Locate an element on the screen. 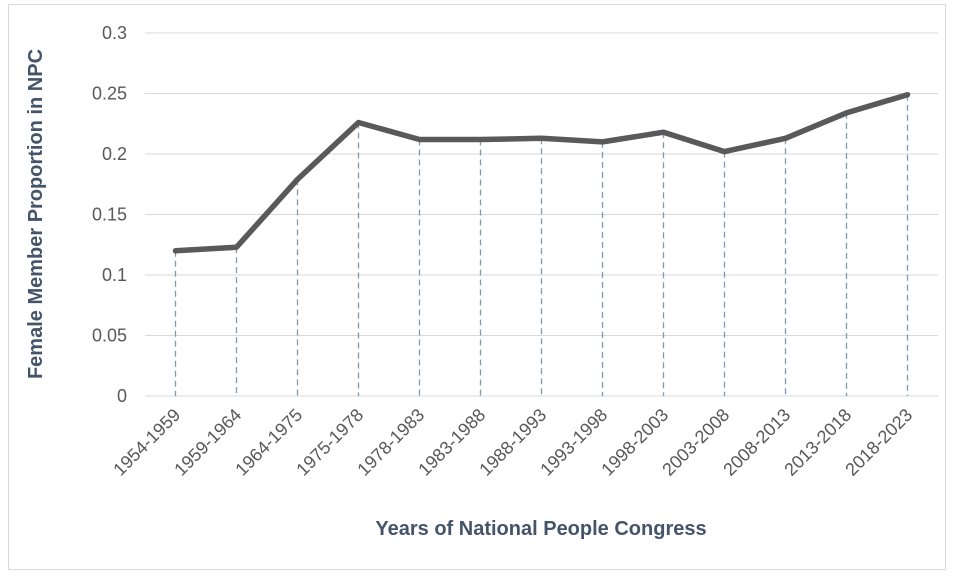 Image resolution: width=956 pixels, height=578 pixels. y-tick-label: 0.15 is located at coordinates (109, 215).